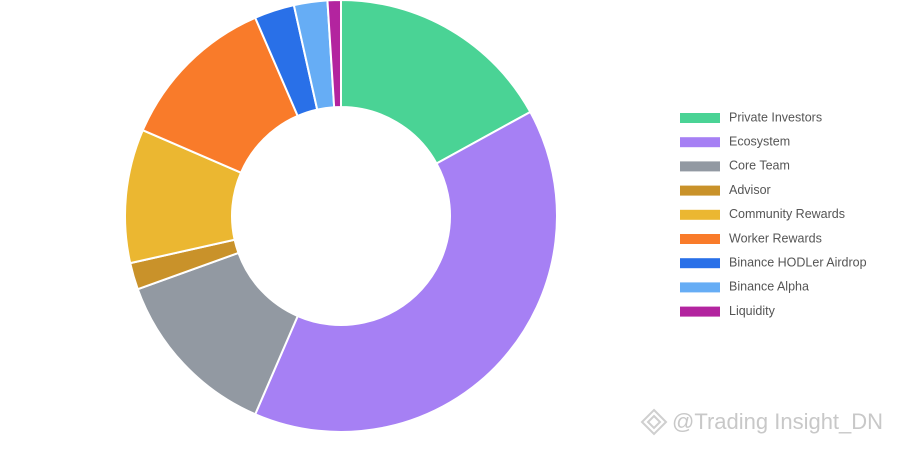 The height and width of the screenshot is (449, 910). Describe the element at coordinates (750, 190) in the screenshot. I see `legend-label: Advisor` at that location.